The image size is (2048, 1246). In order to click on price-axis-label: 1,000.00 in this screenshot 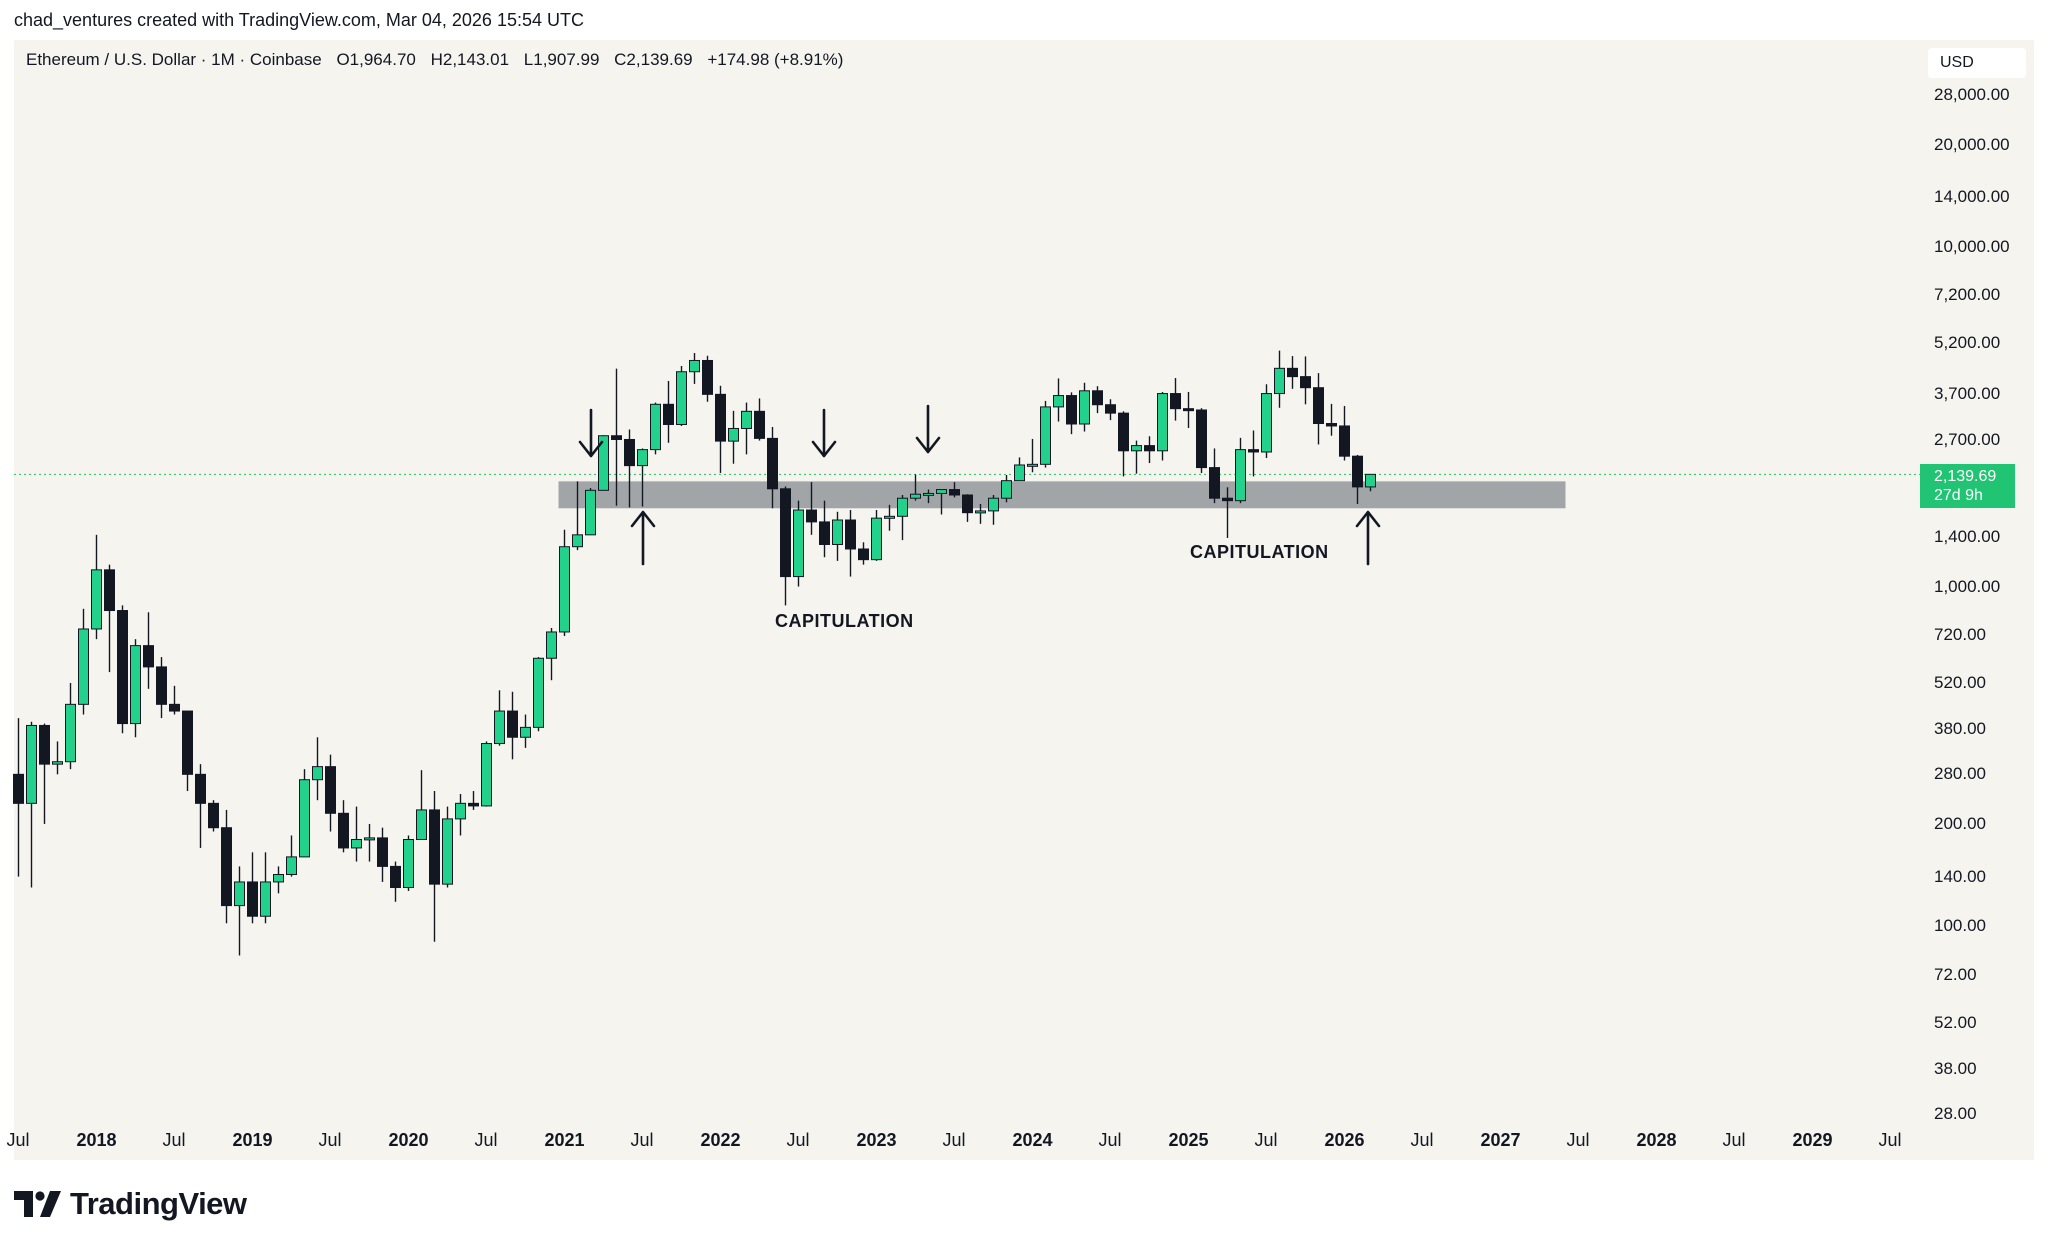, I will do `click(1967, 586)`.